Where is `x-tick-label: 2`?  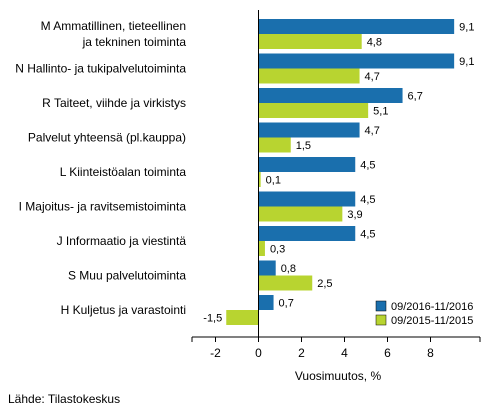 x-tick-label: 2 is located at coordinates (301, 353).